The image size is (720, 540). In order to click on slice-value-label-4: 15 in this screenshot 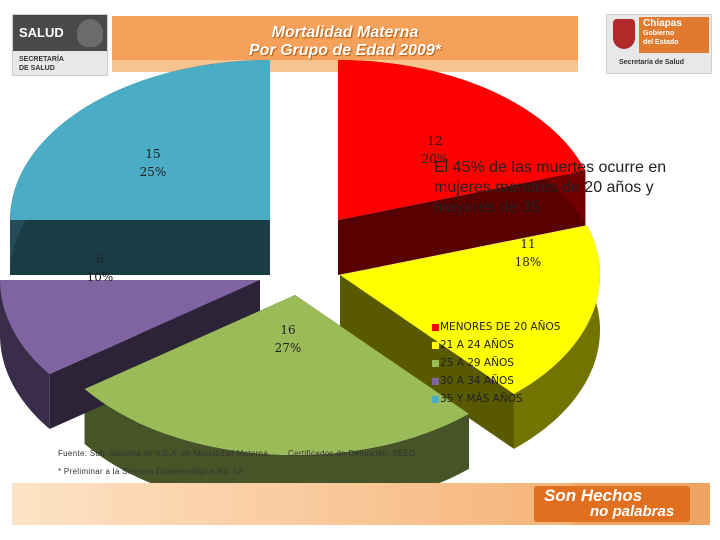, I will do `click(152, 154)`.